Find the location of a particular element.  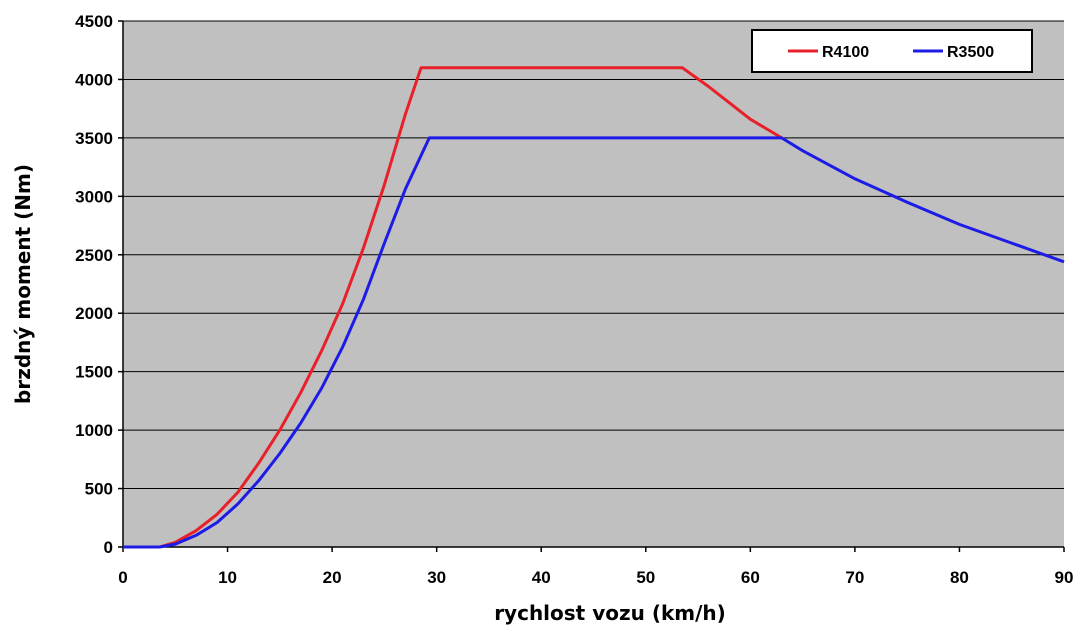

x-tick-label-30: 30 is located at coordinates (436, 577).